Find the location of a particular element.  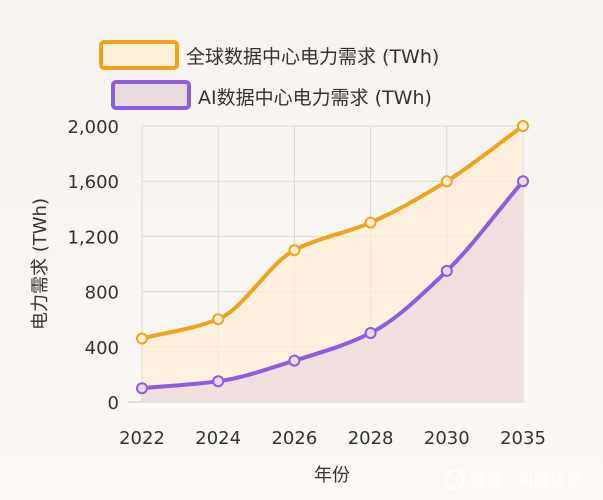

x-tick-label: 2030 is located at coordinates (447, 438).